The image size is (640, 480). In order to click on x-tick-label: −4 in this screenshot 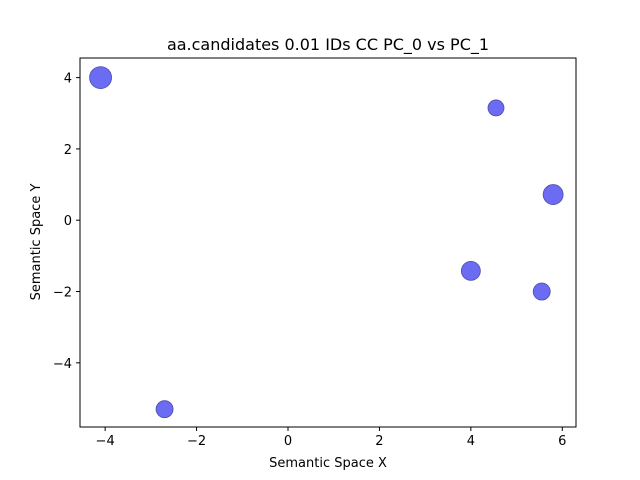, I will do `click(105, 441)`.